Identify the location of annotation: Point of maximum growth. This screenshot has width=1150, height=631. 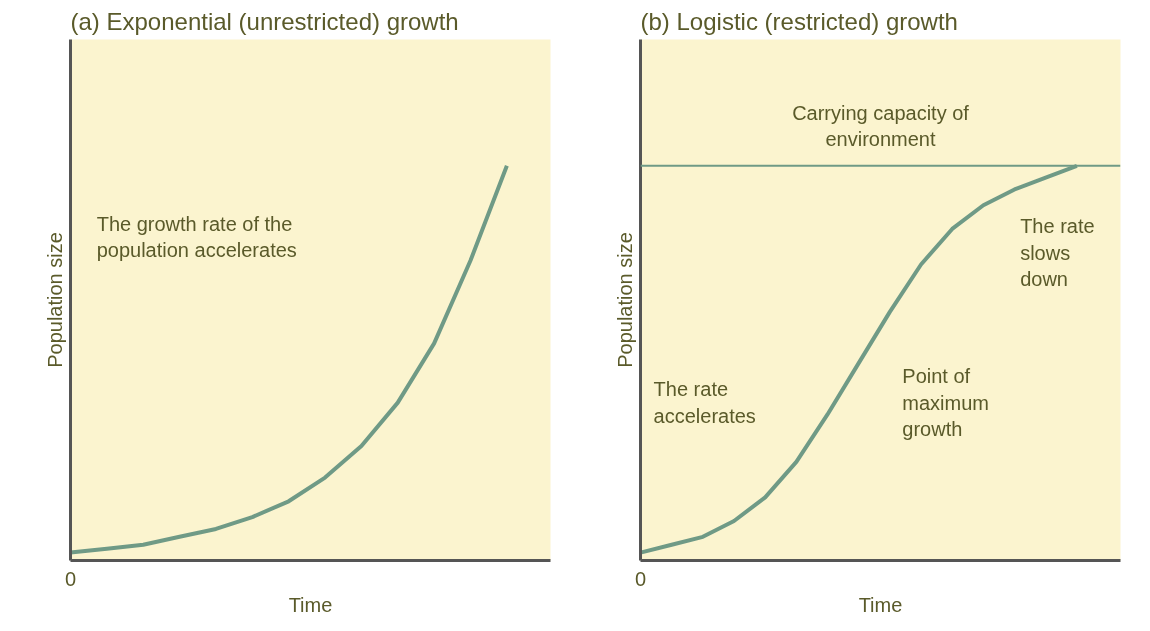
(945, 403).